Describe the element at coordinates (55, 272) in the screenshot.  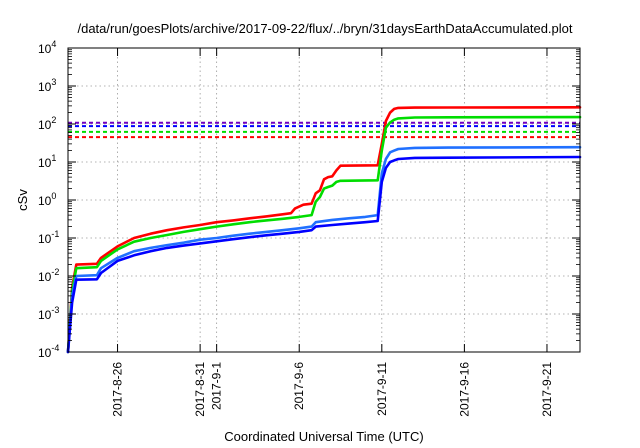
I see `y-tick-label-exponent: -2` at that location.